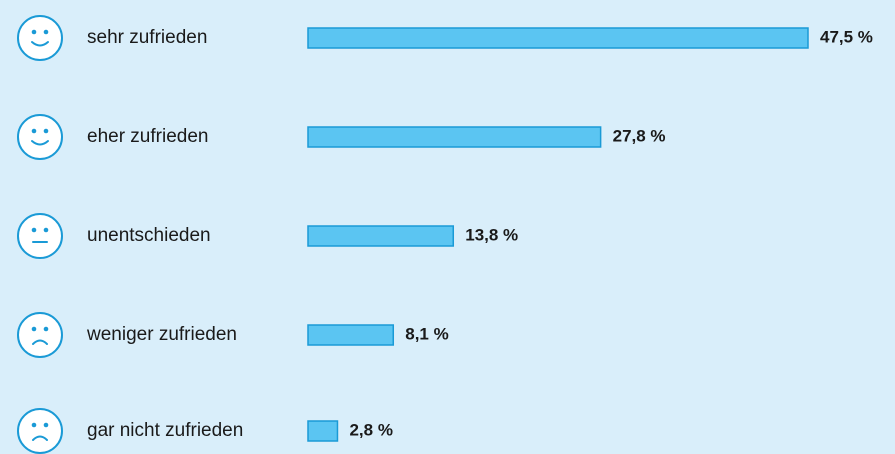  Describe the element at coordinates (165, 430) in the screenshot. I see `category-label: gar nicht zufrieden` at that location.